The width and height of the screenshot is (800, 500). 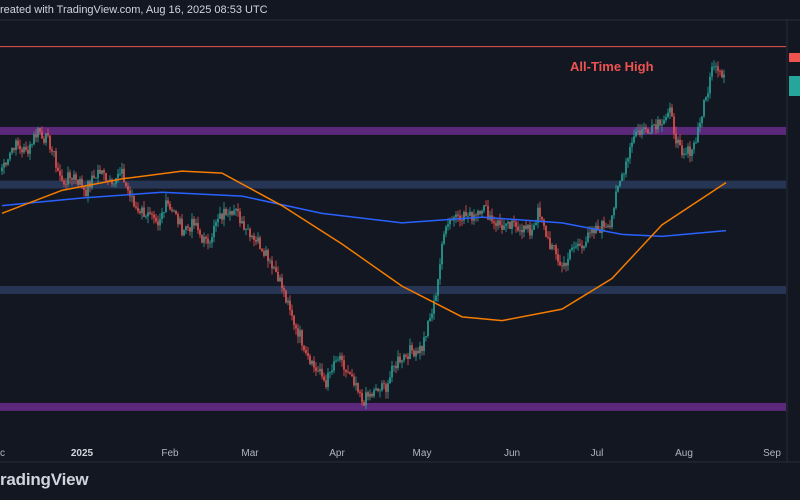 What do you see at coordinates (170, 453) in the screenshot?
I see `x-axis-tick-label: Feb` at bounding box center [170, 453].